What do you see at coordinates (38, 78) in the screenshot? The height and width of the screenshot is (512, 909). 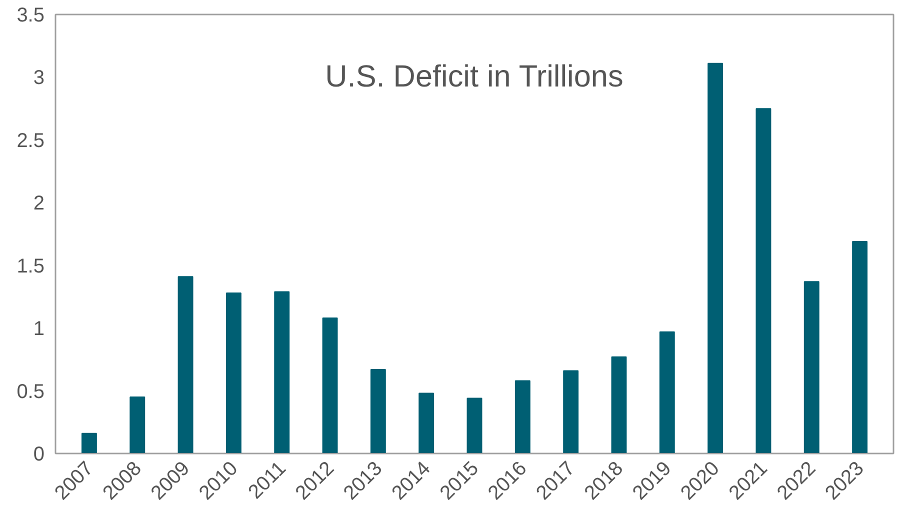 I see `y-tick-label: 3` at bounding box center [38, 78].